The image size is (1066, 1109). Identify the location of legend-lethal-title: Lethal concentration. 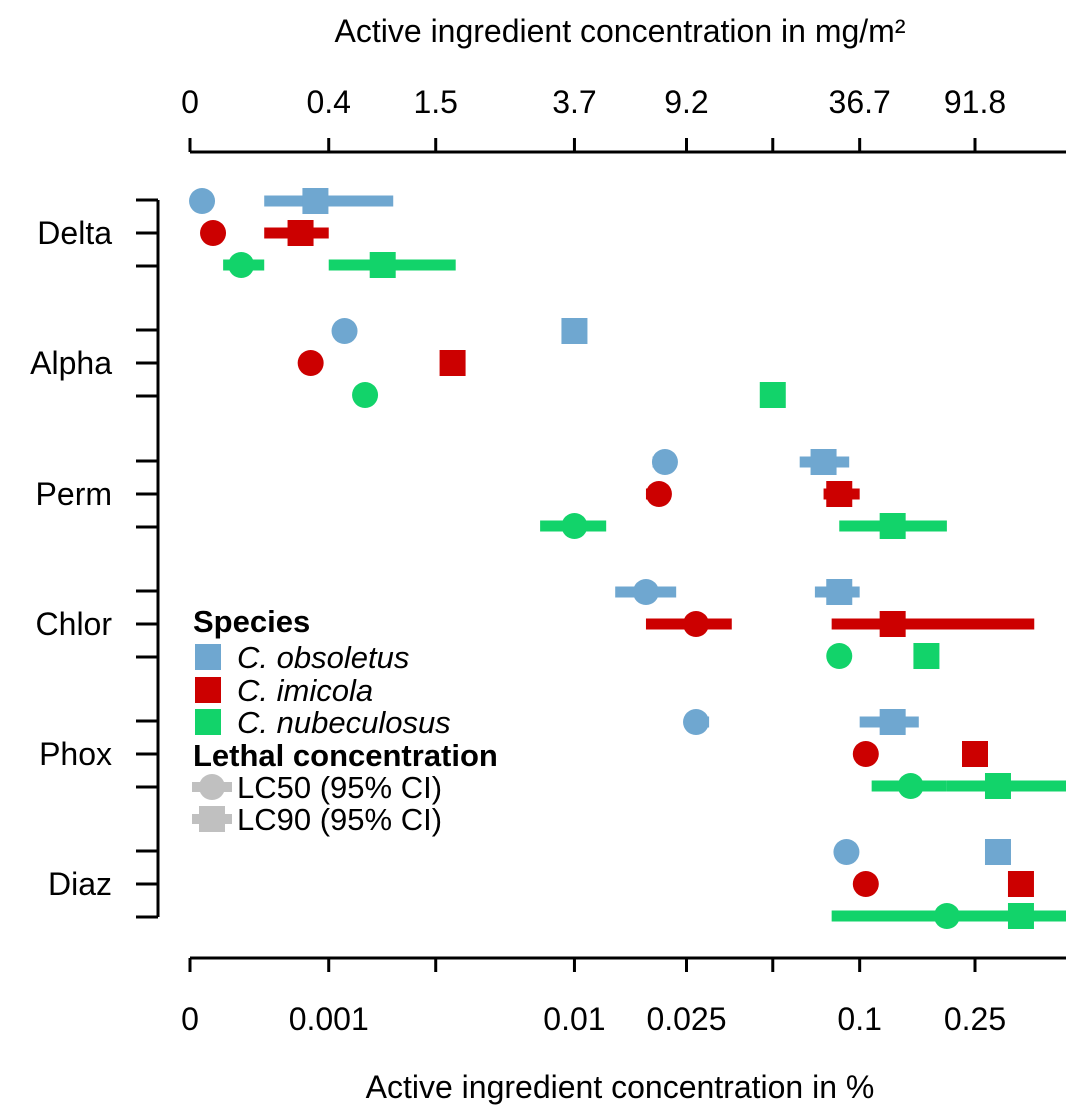
(345, 755).